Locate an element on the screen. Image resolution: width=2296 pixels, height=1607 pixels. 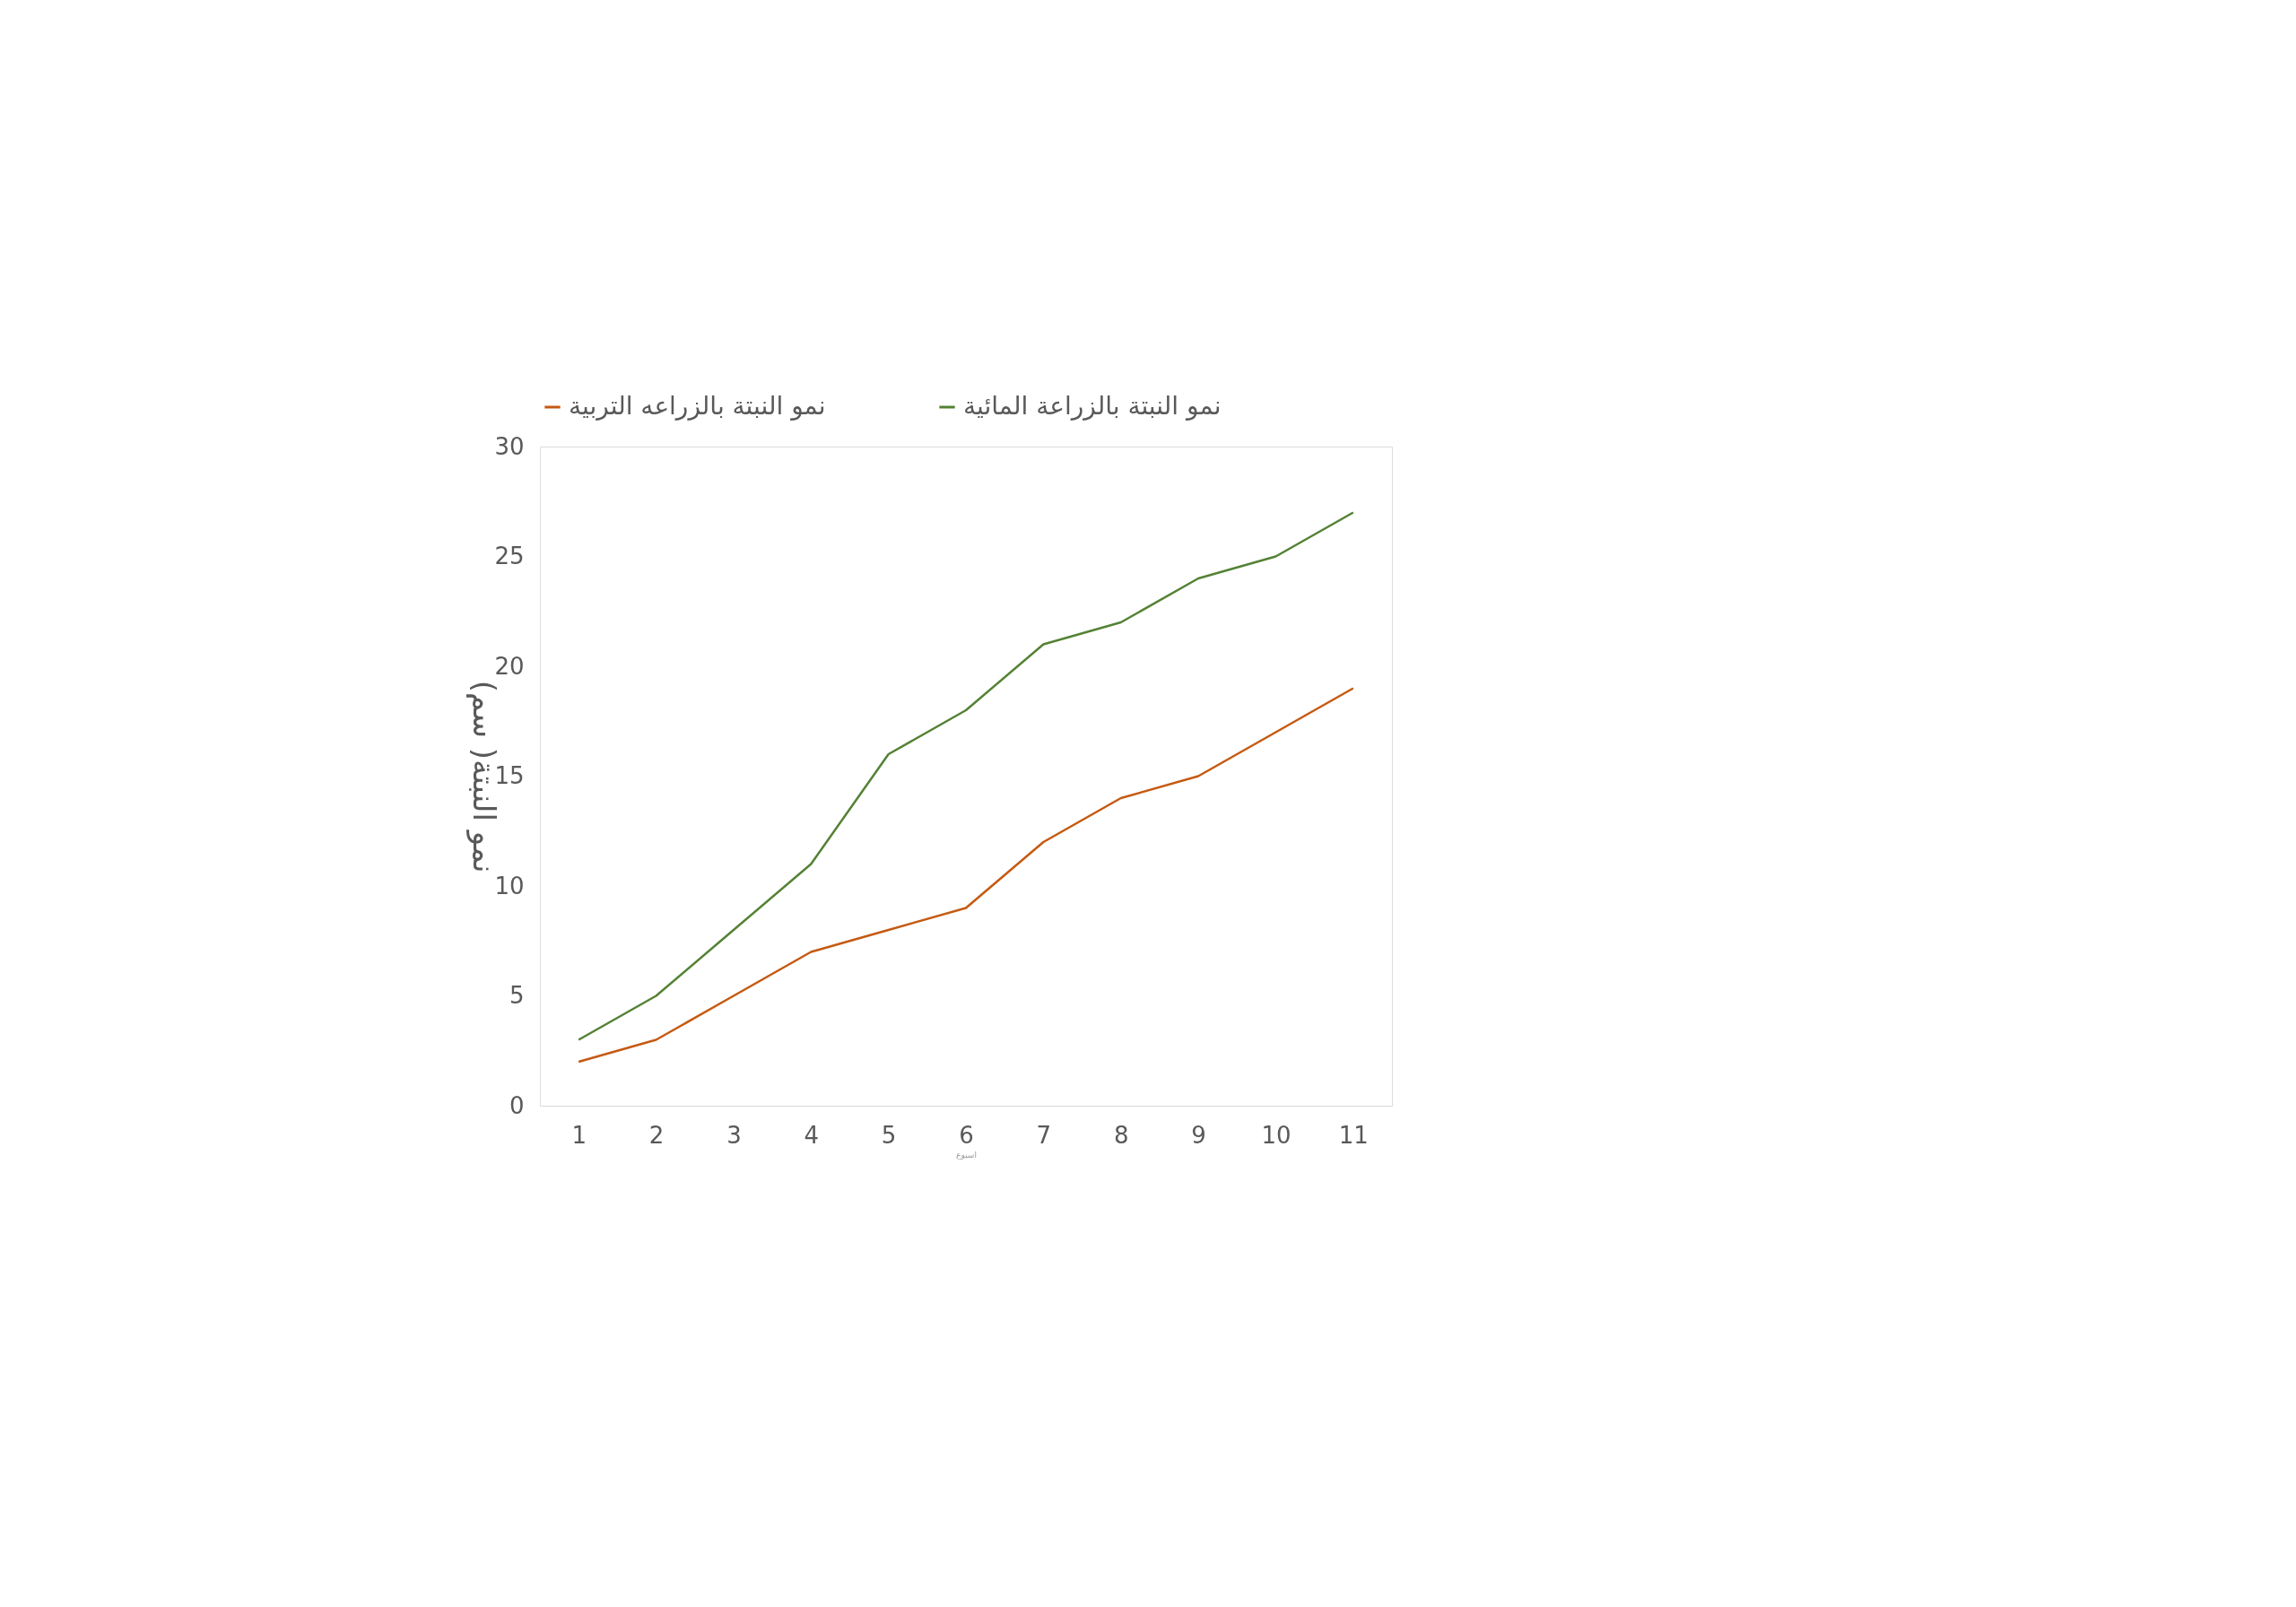
x-tick-label: 2 is located at coordinates (656, 1135).